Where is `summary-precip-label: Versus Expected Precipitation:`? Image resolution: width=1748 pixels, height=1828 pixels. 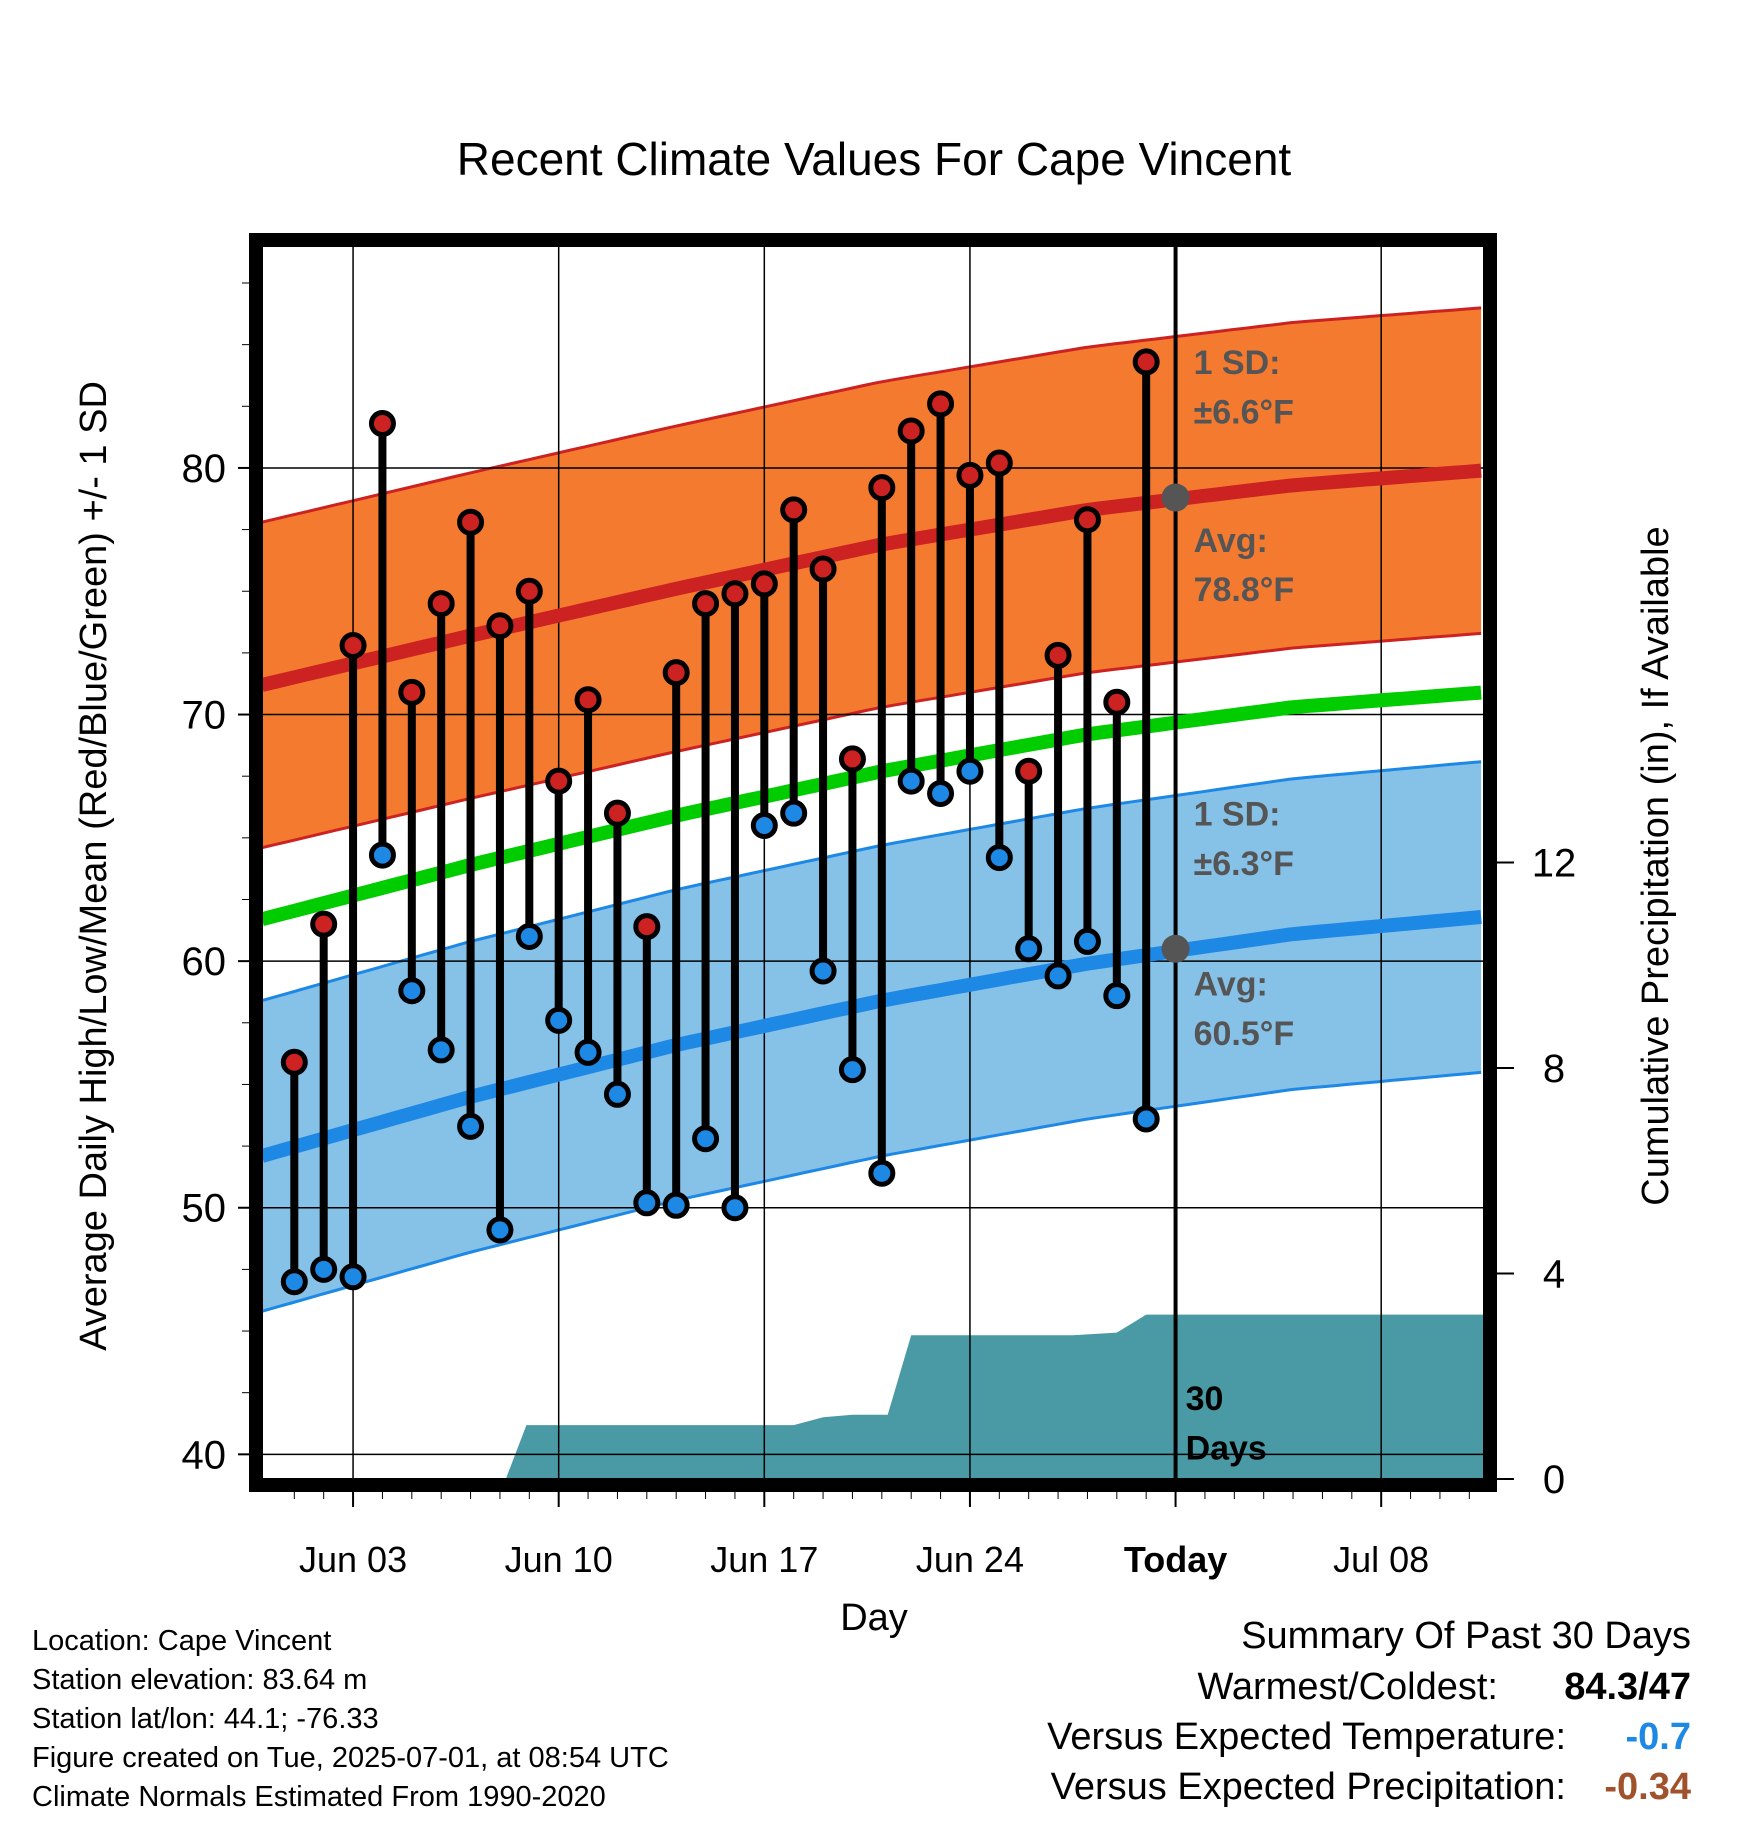 summary-precip-label: Versus Expected Precipitation: is located at coordinates (1308, 1787).